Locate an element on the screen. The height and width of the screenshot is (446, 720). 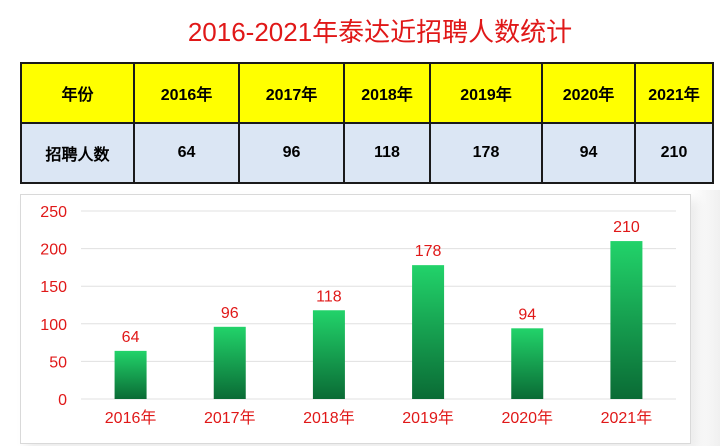
table-header-cell: 2019年 is located at coordinates (486, 93).